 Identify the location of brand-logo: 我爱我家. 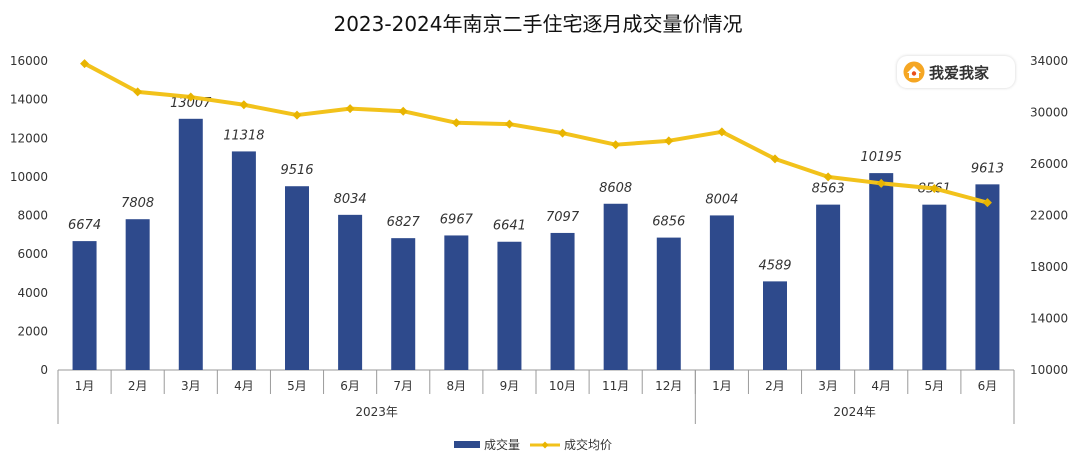
(956, 72).